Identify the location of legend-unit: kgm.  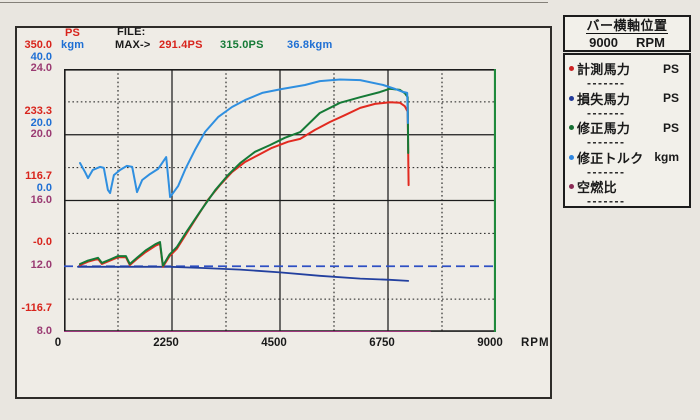
(666, 157).